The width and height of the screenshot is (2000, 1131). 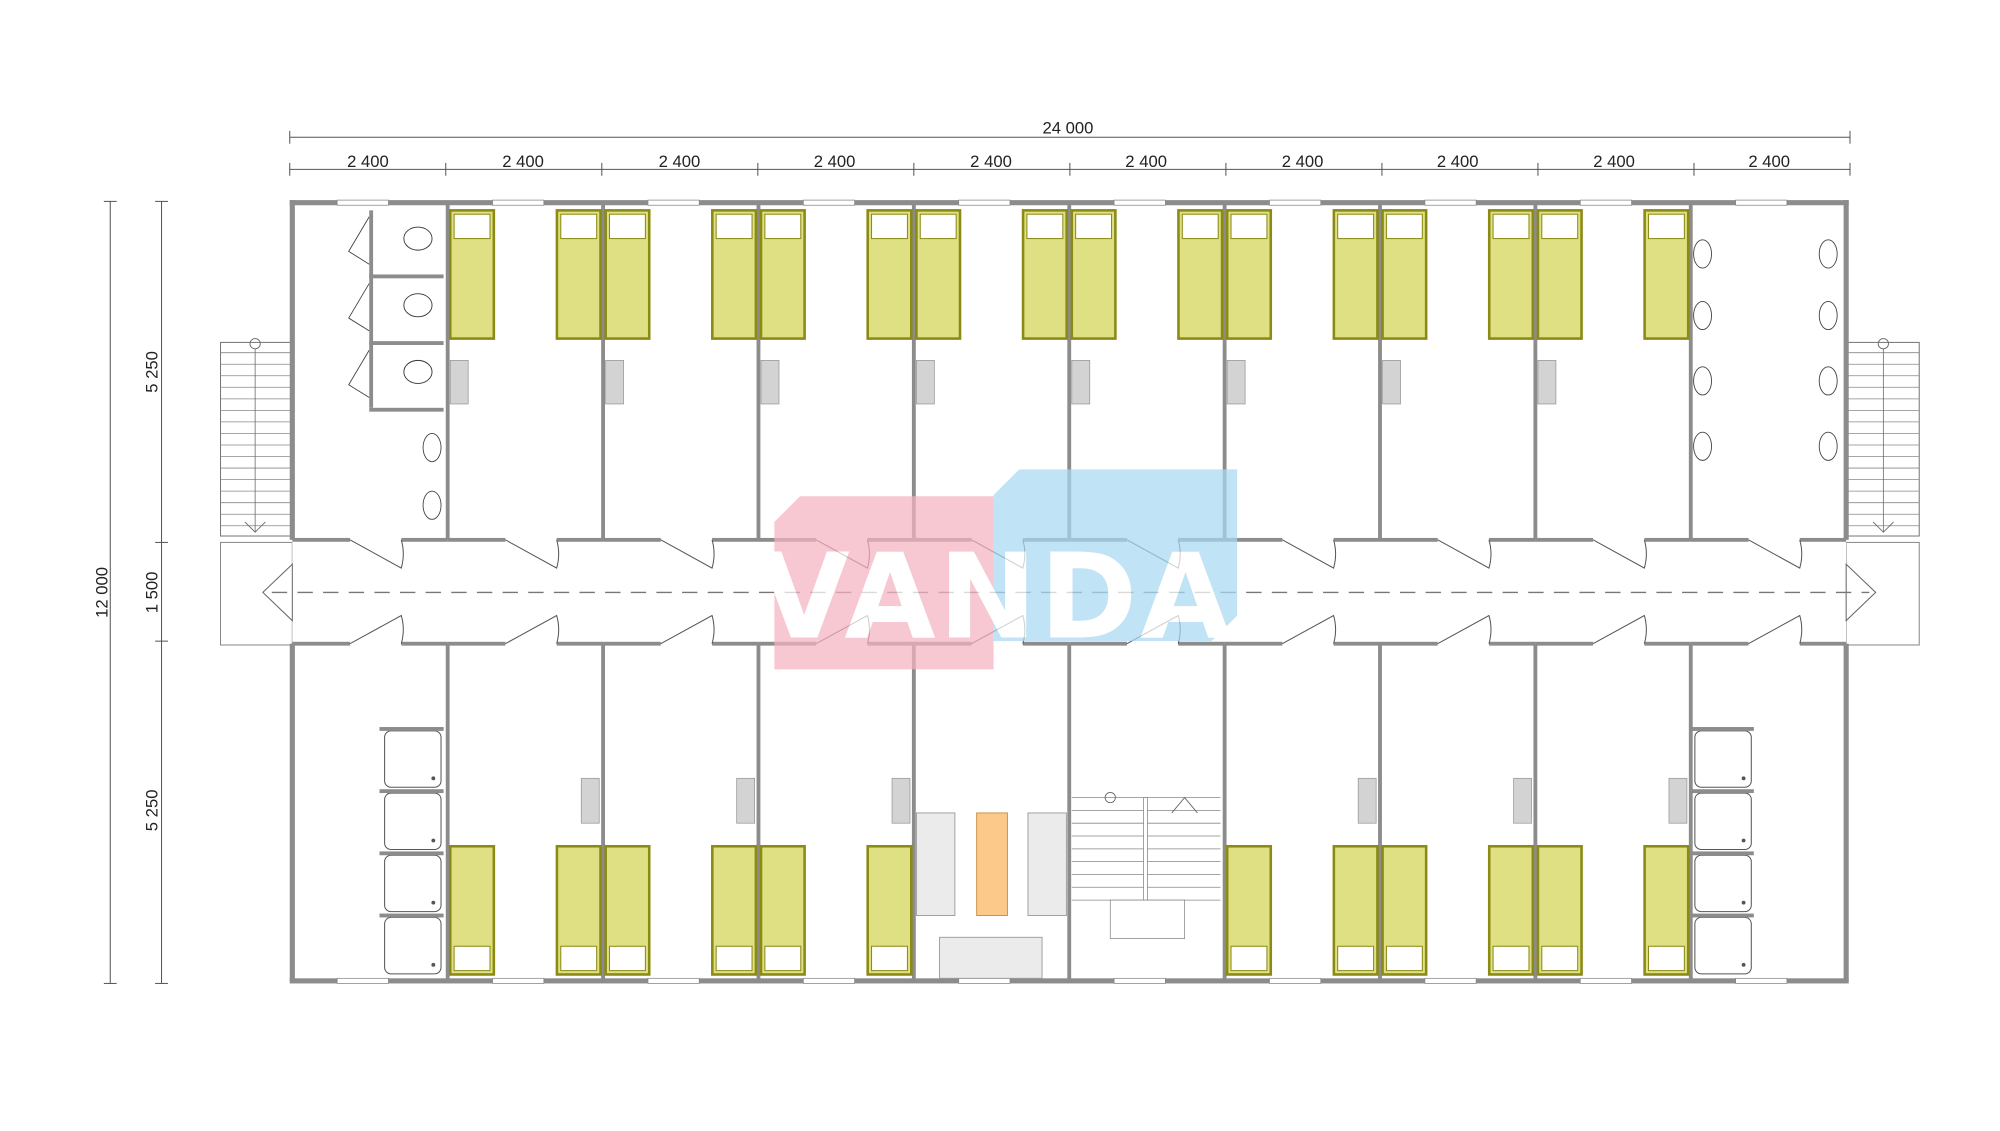 What do you see at coordinates (1145, 849) in the screenshot?
I see `stair-handrail` at bounding box center [1145, 849].